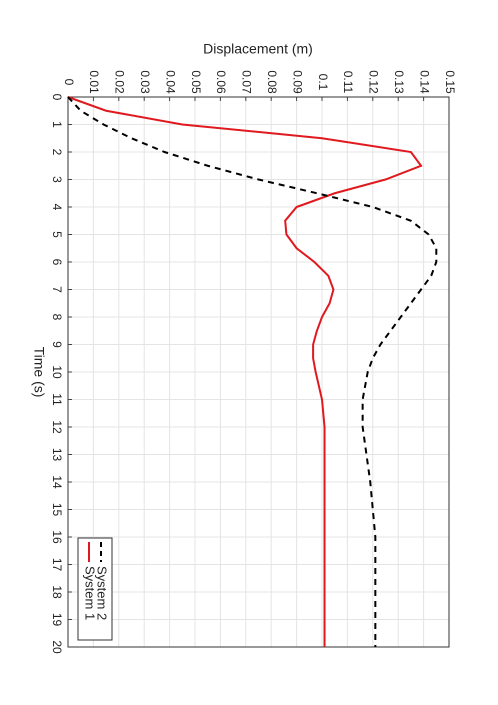 The width and height of the screenshot is (498, 705). Describe the element at coordinates (39, 372) in the screenshot. I see `x-axis-label: Time (s)` at that location.